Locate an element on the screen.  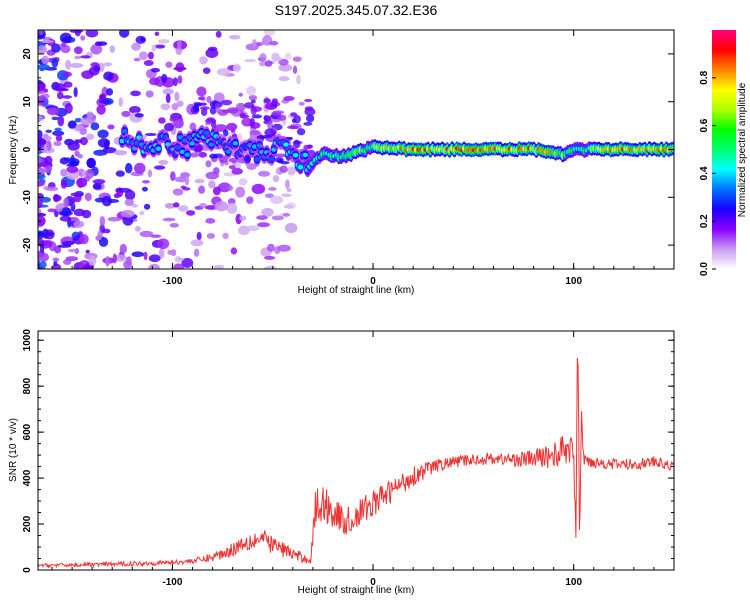
colorbar-gradient is located at coordinates (724, 149).